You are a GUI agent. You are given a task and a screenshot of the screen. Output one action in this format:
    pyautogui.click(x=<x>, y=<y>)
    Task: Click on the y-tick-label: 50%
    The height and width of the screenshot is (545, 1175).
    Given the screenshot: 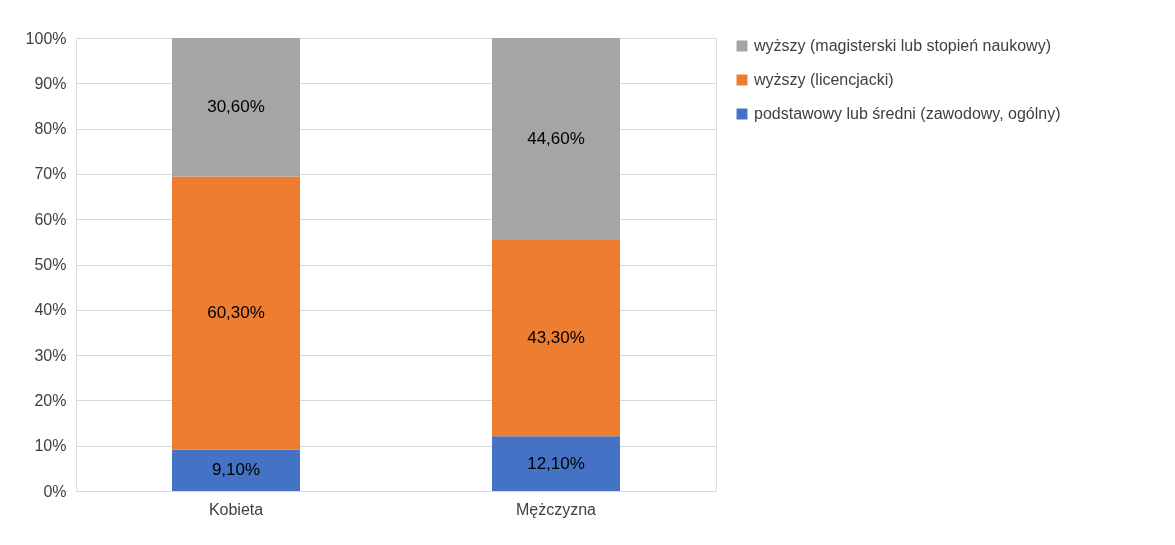 What is the action you would take?
    pyautogui.click(x=50, y=264)
    